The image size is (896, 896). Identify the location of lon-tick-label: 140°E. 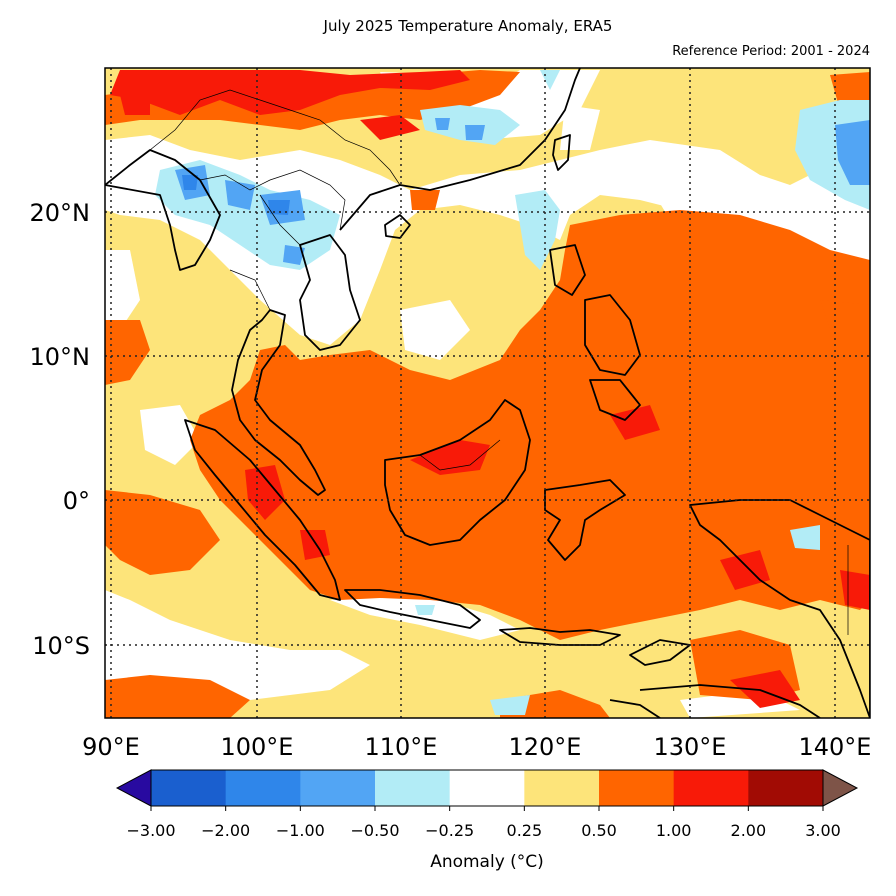
(835, 747).